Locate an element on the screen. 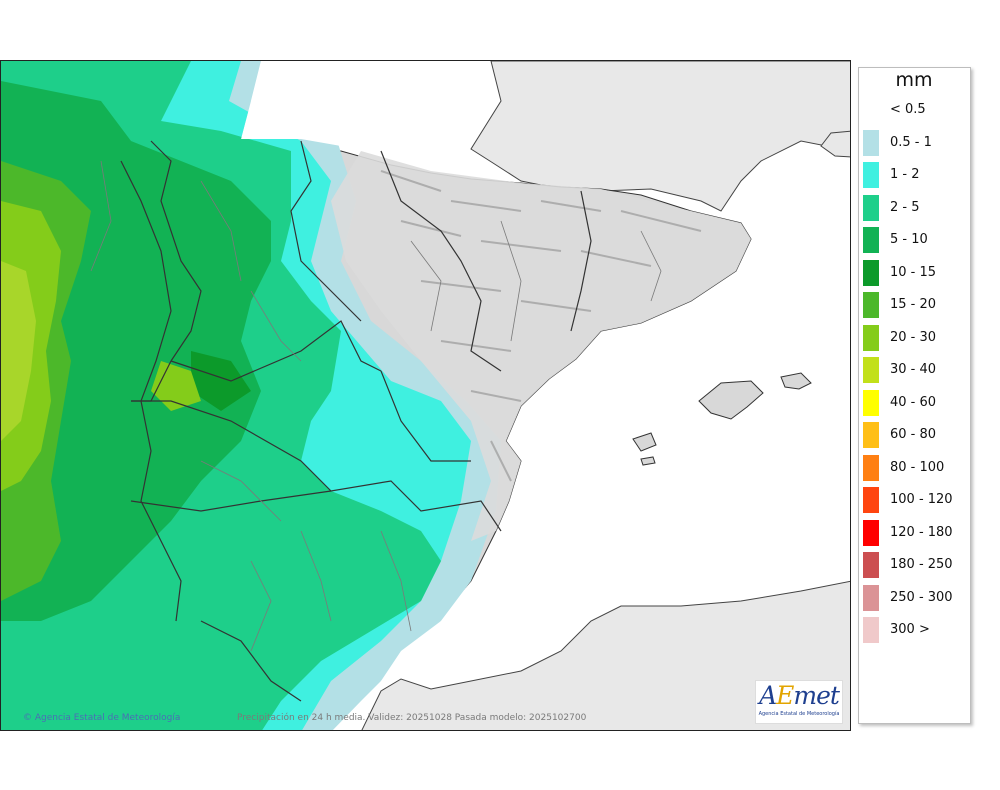  north-africa-land is located at coordinates (605, 655).